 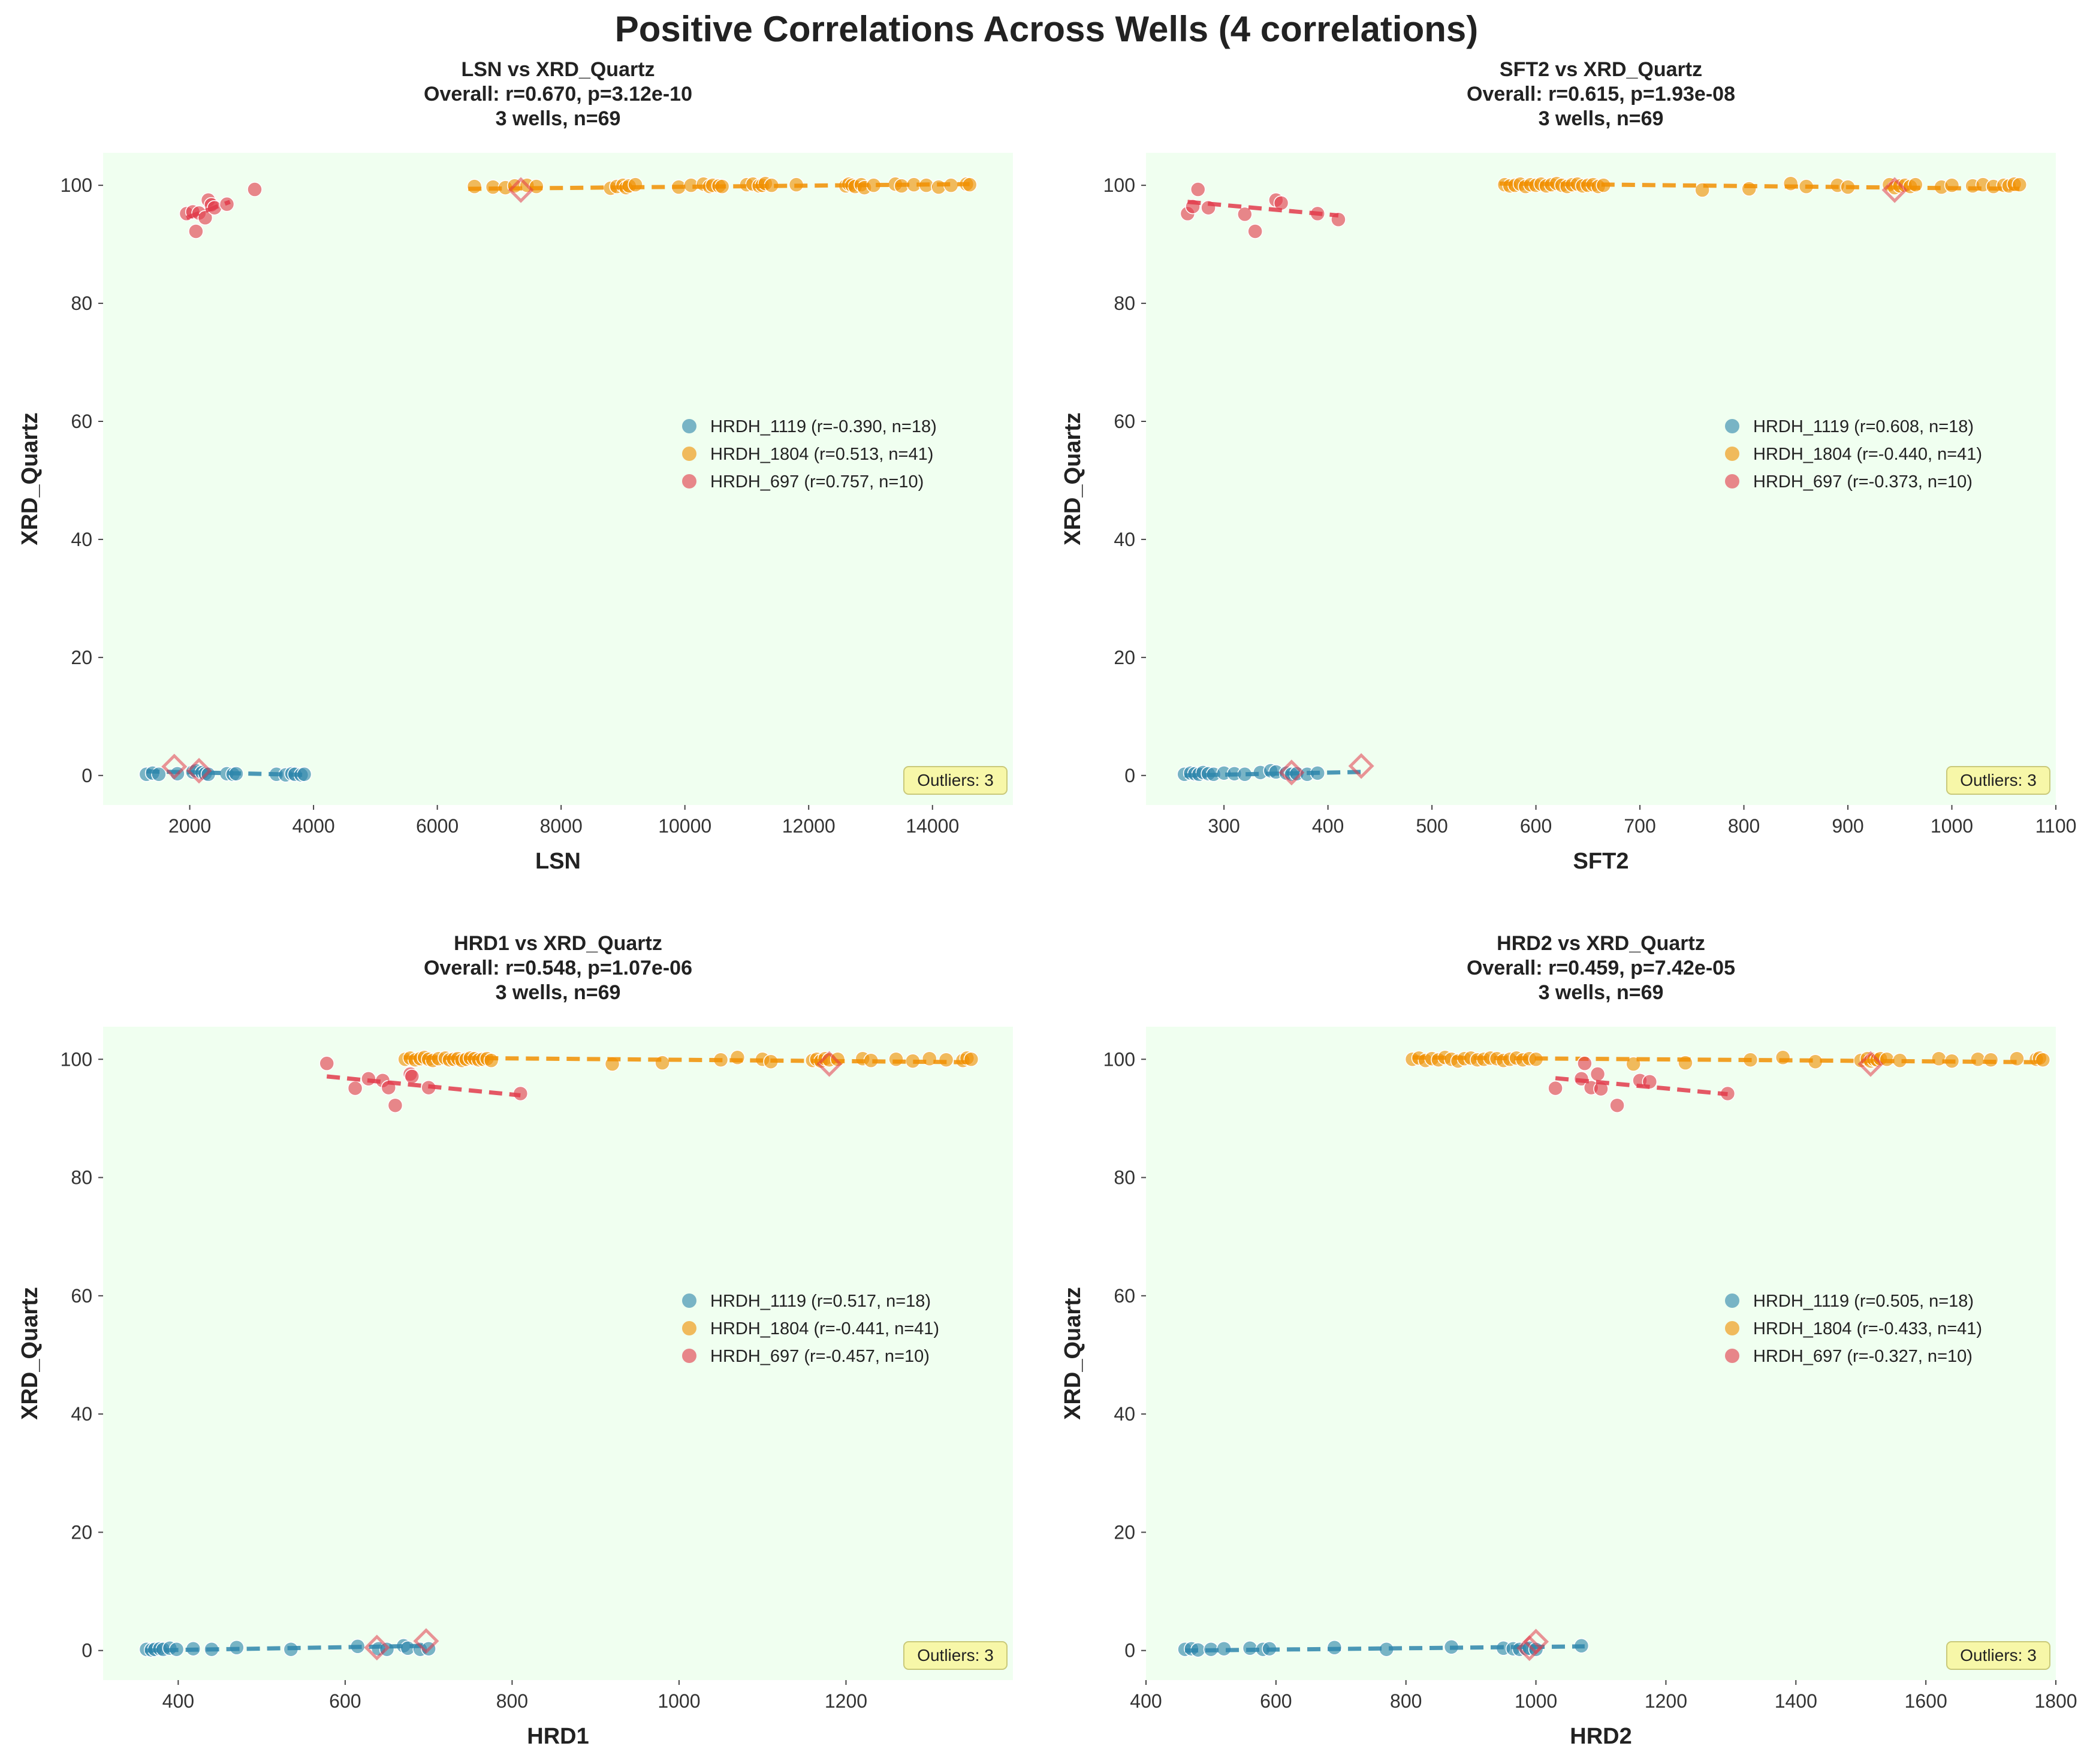 I want to click on legend-entry-label: HRDH_1804 (r=-0.433, n=41), so click(x=1867, y=1328).